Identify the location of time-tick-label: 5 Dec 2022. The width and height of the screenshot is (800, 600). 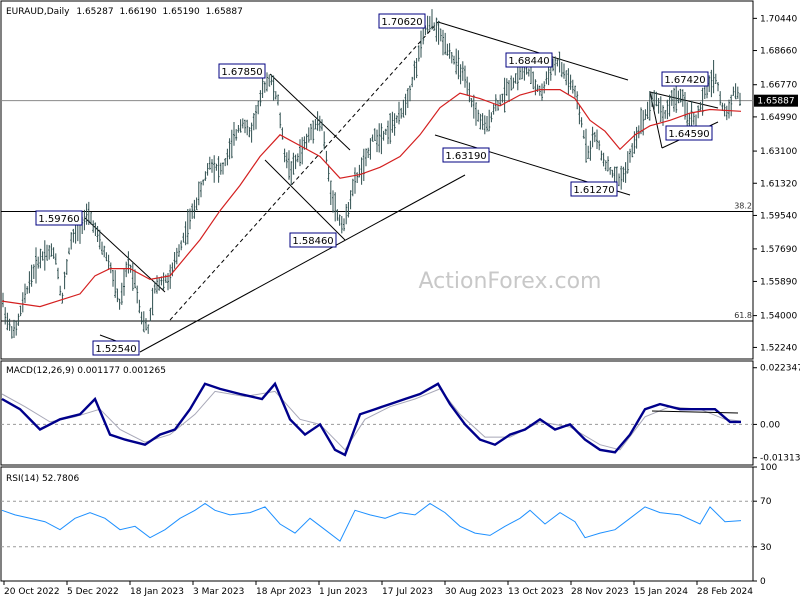
(93, 592).